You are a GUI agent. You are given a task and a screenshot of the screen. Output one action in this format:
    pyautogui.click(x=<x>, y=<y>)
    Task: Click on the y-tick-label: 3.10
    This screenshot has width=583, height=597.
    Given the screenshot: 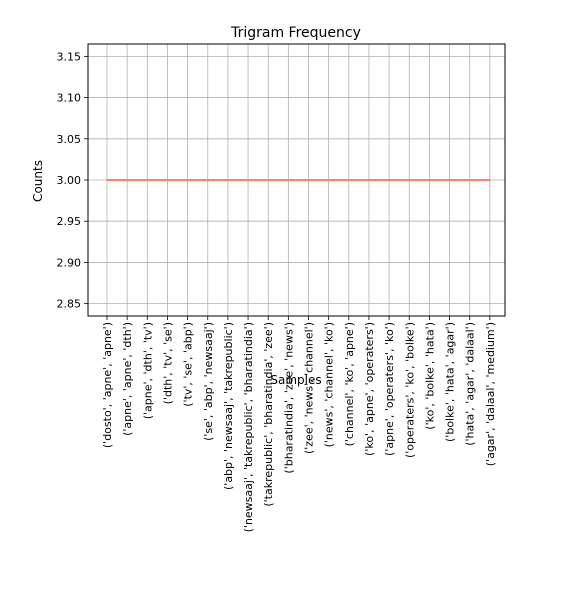 What is the action you would take?
    pyautogui.click(x=69, y=98)
    